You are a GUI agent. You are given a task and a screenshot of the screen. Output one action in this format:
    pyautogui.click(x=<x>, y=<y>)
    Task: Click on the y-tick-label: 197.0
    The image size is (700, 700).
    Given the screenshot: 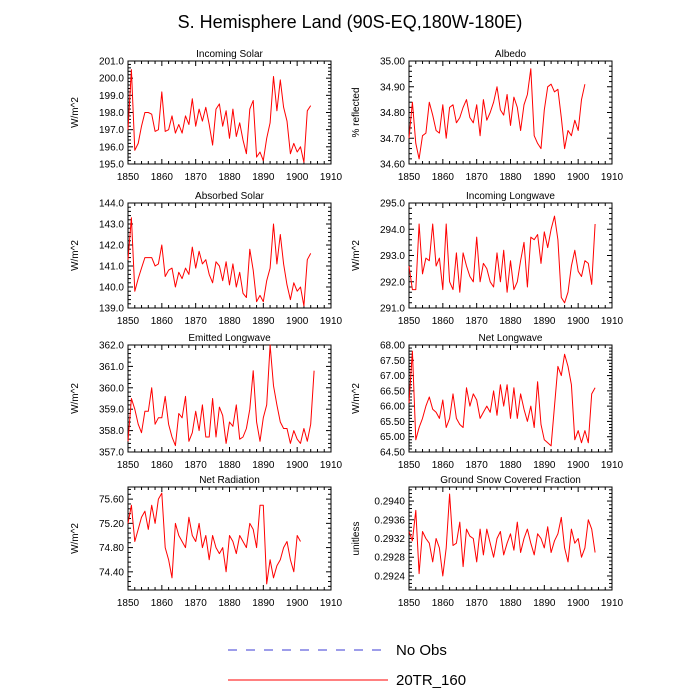 What is the action you would take?
    pyautogui.click(x=111, y=130)
    